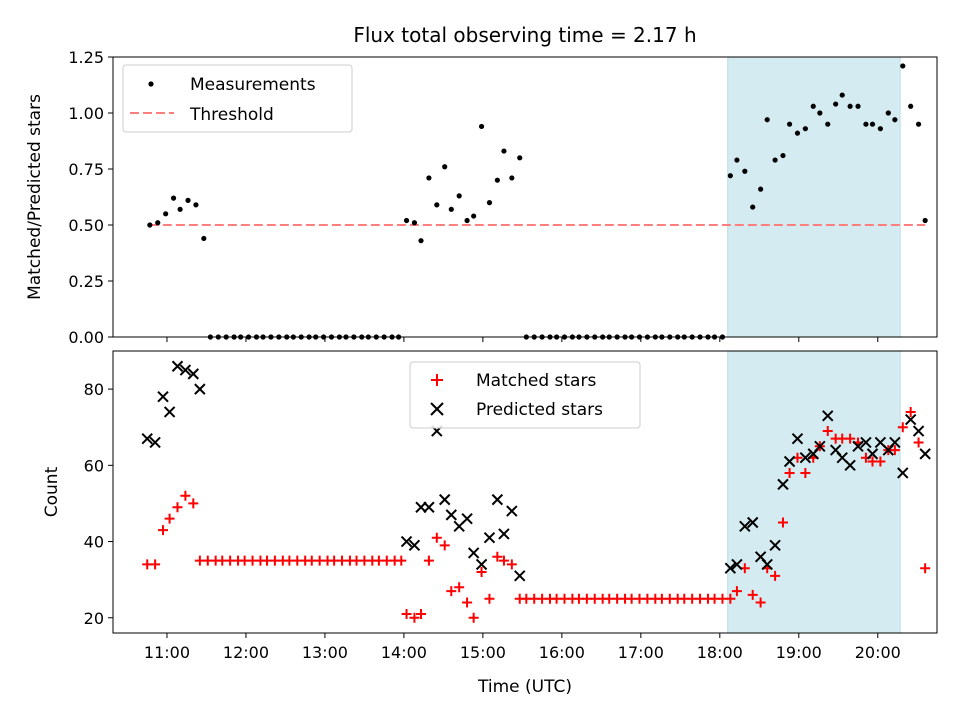 The width and height of the screenshot is (960, 720). What do you see at coordinates (641, 652) in the screenshot?
I see `x-tick-label: 17:00` at bounding box center [641, 652].